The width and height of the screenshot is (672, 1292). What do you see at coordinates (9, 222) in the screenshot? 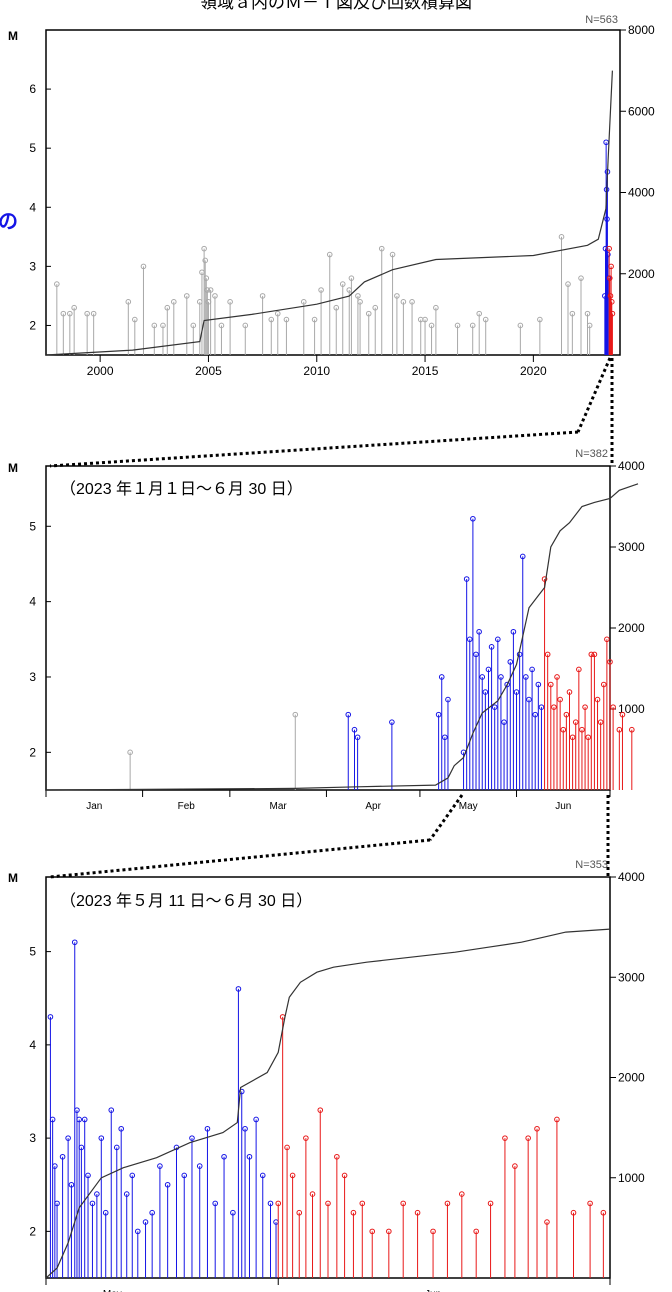
I see `side-glyph: の` at bounding box center [9, 222].